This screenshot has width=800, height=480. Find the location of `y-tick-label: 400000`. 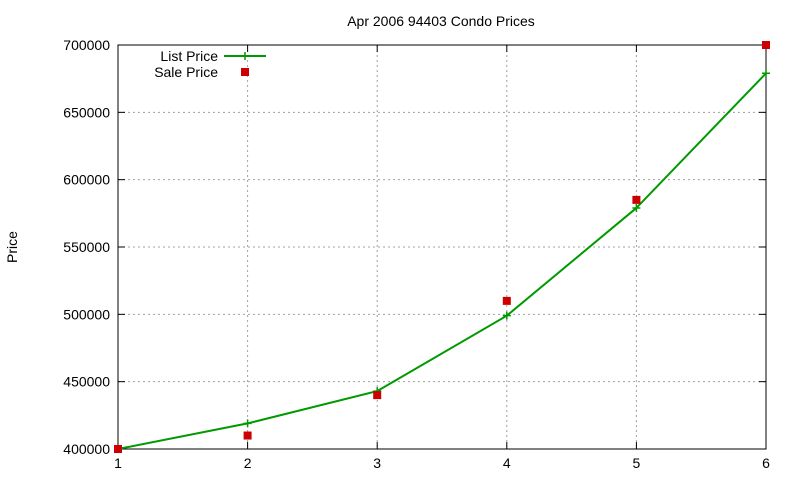

y-tick-label: 400000 is located at coordinates (86, 449).